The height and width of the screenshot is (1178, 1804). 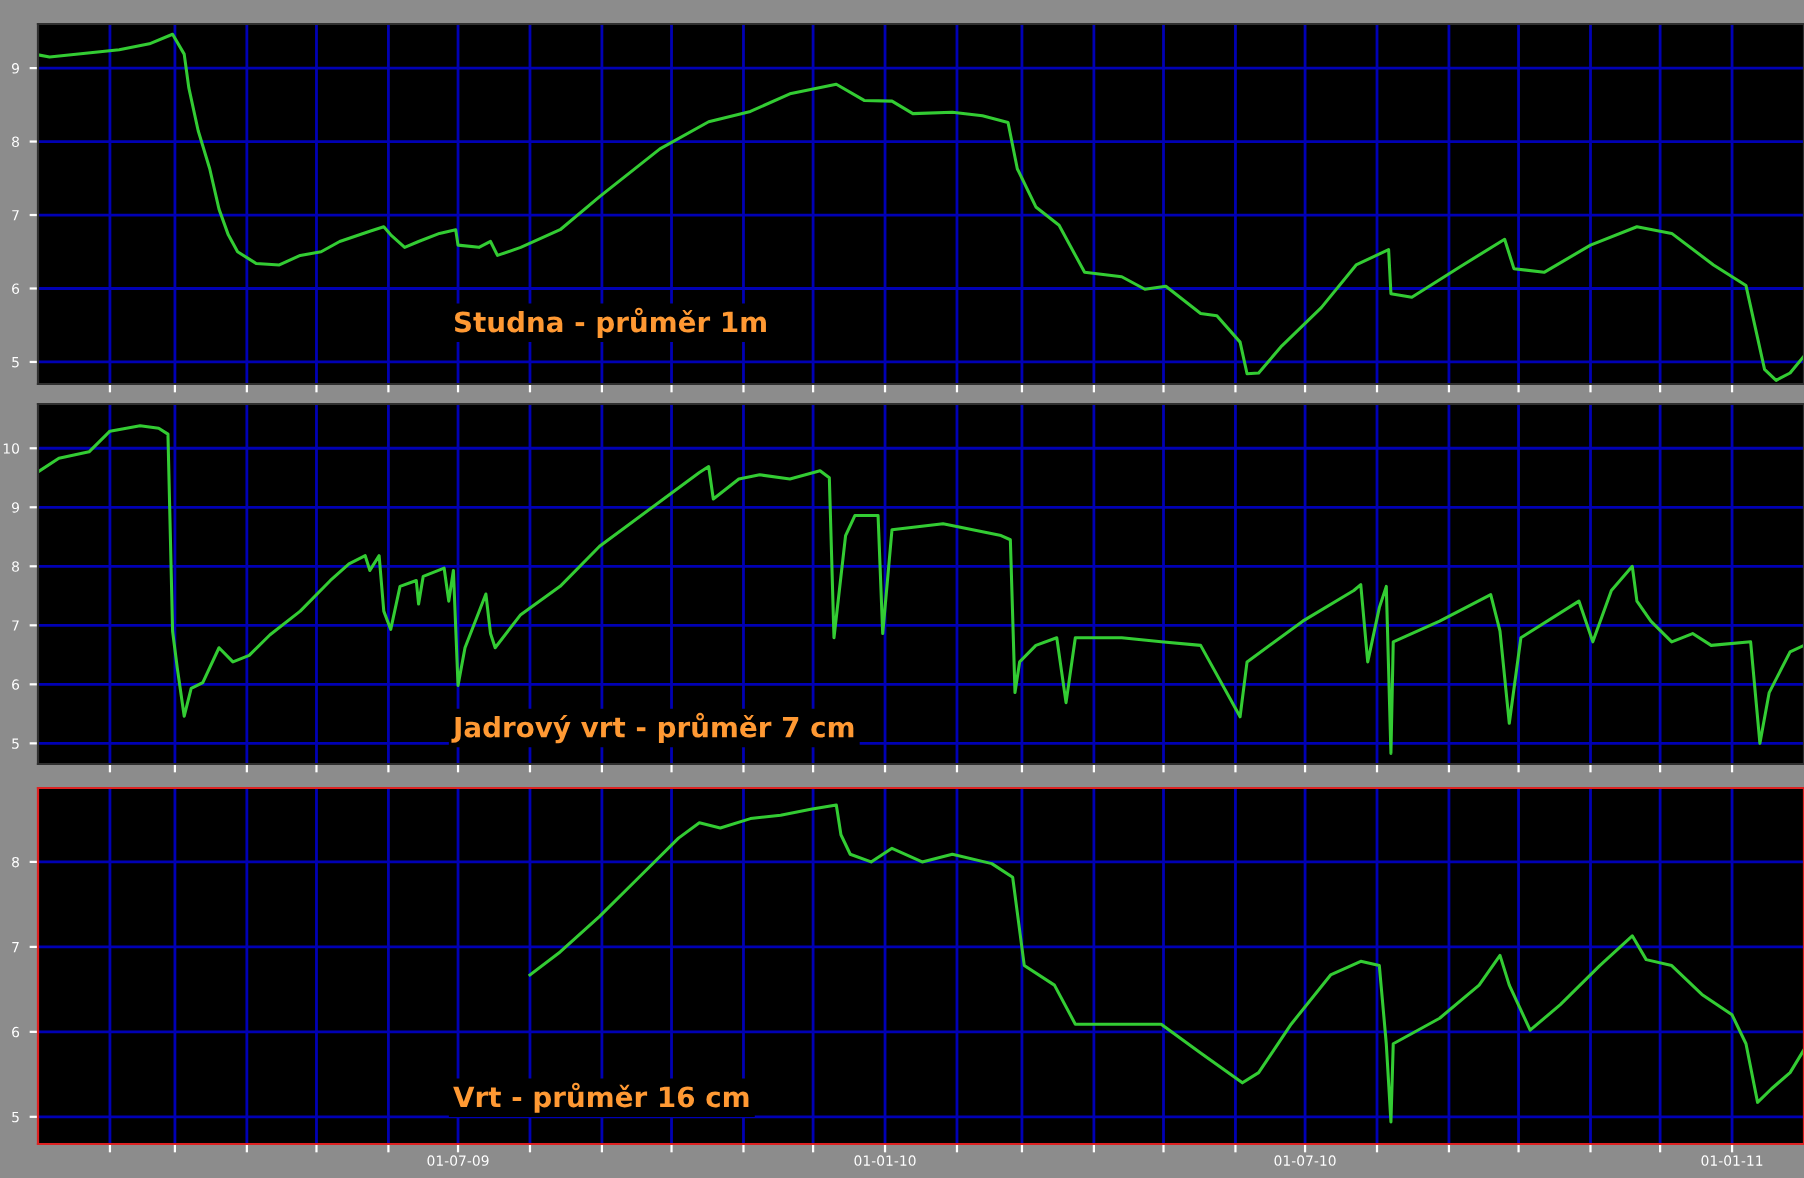 I want to click on annotation: Jadrový vrt - průměr 7 cm, so click(x=652, y=728).